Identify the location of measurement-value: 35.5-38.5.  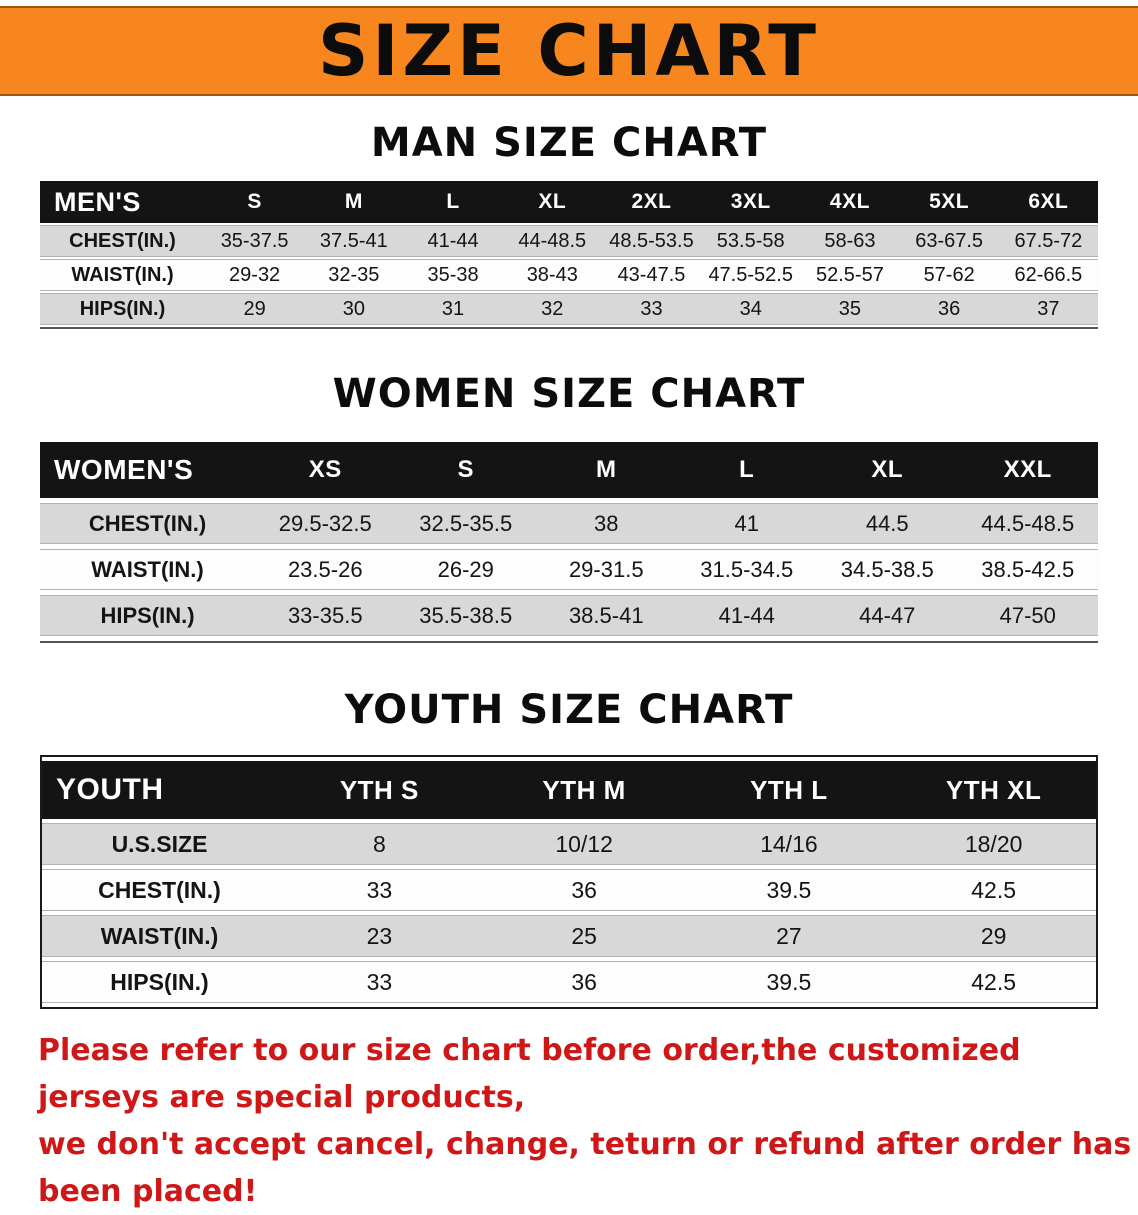
(465, 615).